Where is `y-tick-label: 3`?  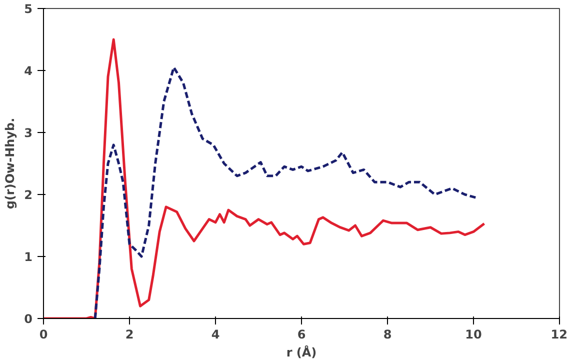
y-tick-label: 3 is located at coordinates (28, 133).